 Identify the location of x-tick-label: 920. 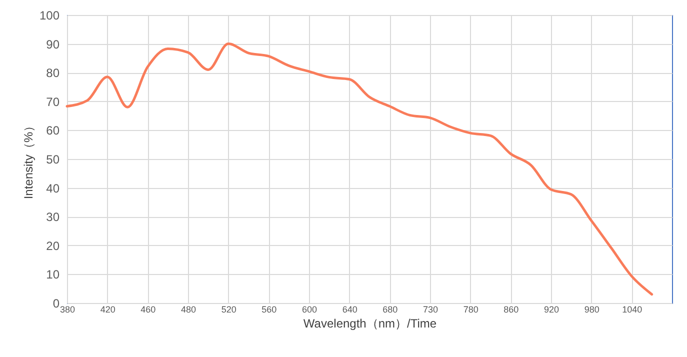
(552, 309).